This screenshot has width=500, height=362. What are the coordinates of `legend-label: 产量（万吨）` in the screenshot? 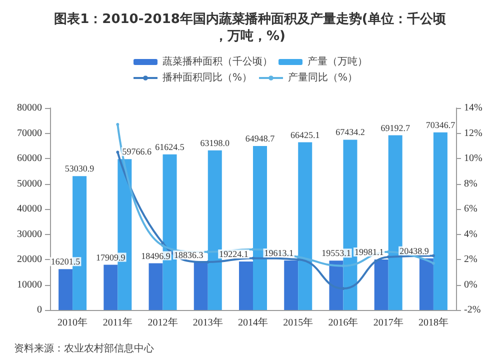 It's located at (338, 62).